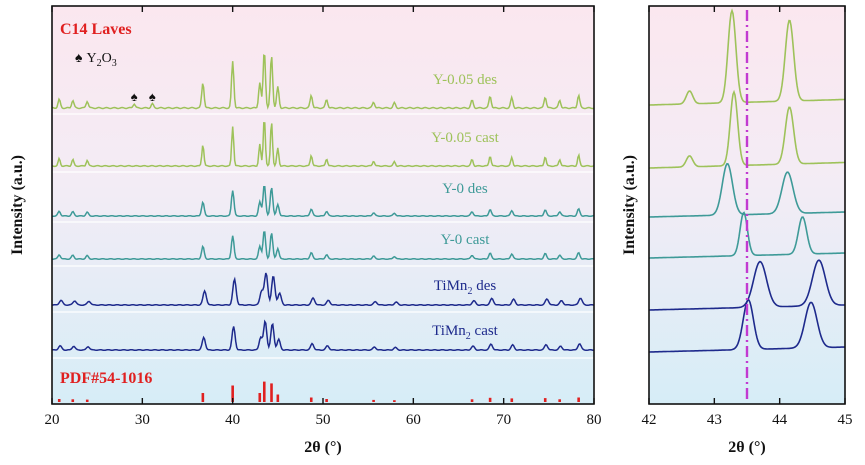  I want to click on series-label-y005des: Y-0.05 des, so click(465, 80).